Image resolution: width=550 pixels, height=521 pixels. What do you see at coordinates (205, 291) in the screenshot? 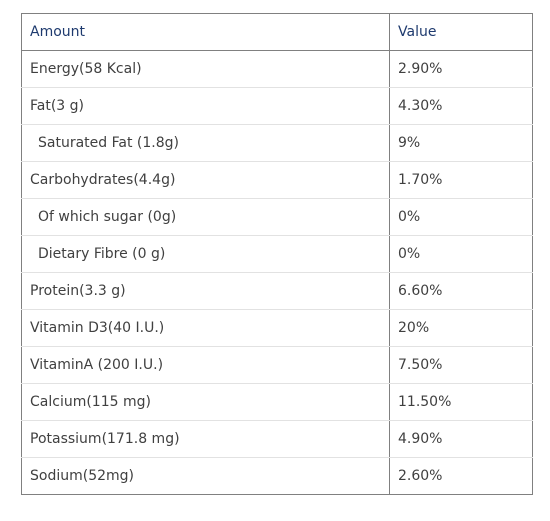
I see `nutrient-amount-cell: Protein(3.3 g)` at bounding box center [205, 291].